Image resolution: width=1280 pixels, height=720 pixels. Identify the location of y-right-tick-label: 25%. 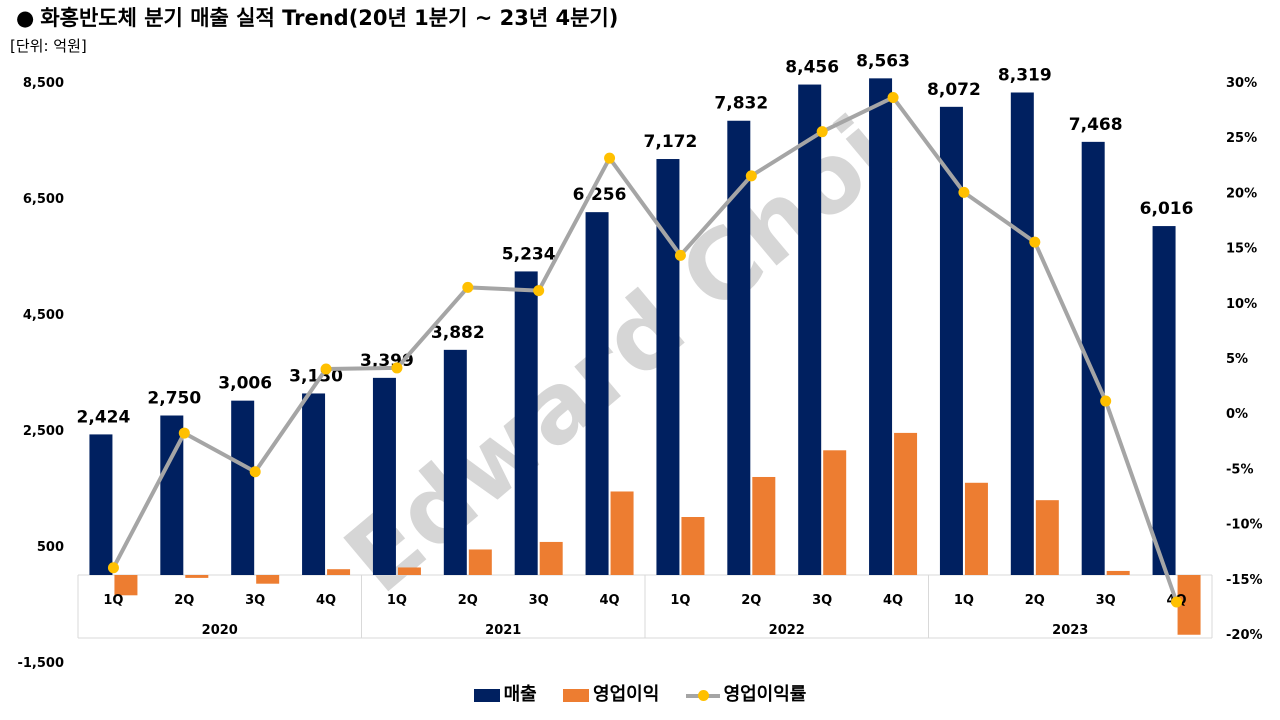
(1241, 138).